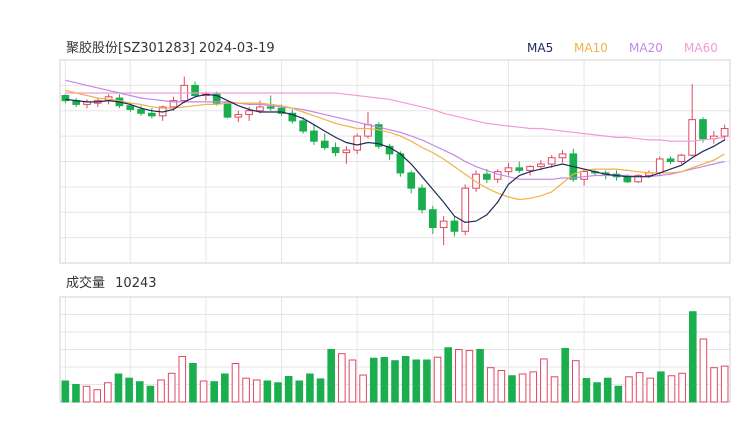 This screenshot has width=740, height=444. What do you see at coordinates (540, 48) in the screenshot?
I see `legend-ma5: MA5` at bounding box center [540, 48].